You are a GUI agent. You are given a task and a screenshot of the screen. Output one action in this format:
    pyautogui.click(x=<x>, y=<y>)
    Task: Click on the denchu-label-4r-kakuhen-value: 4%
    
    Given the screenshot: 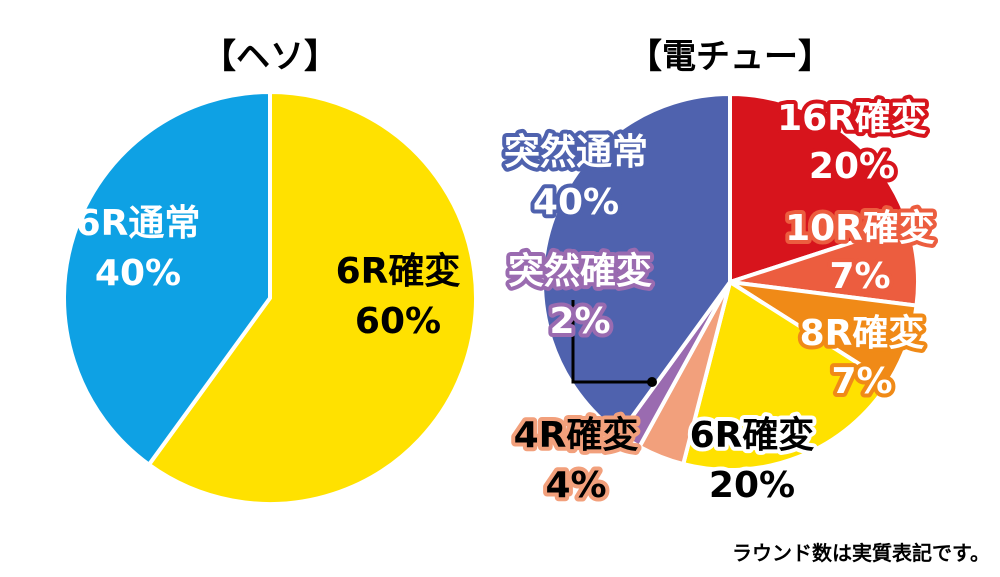 What is the action you would take?
    pyautogui.click(x=575, y=485)
    